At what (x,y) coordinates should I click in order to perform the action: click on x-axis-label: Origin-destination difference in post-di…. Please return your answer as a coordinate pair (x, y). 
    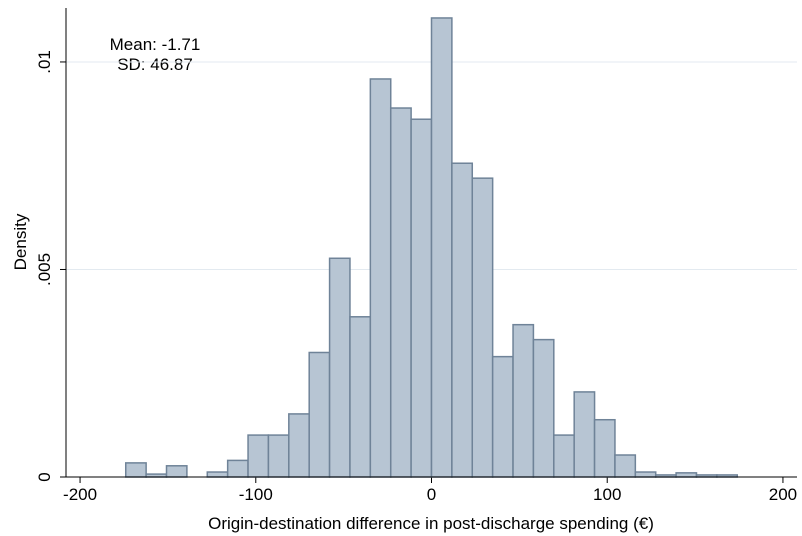
    Looking at the image, I should click on (431, 523).